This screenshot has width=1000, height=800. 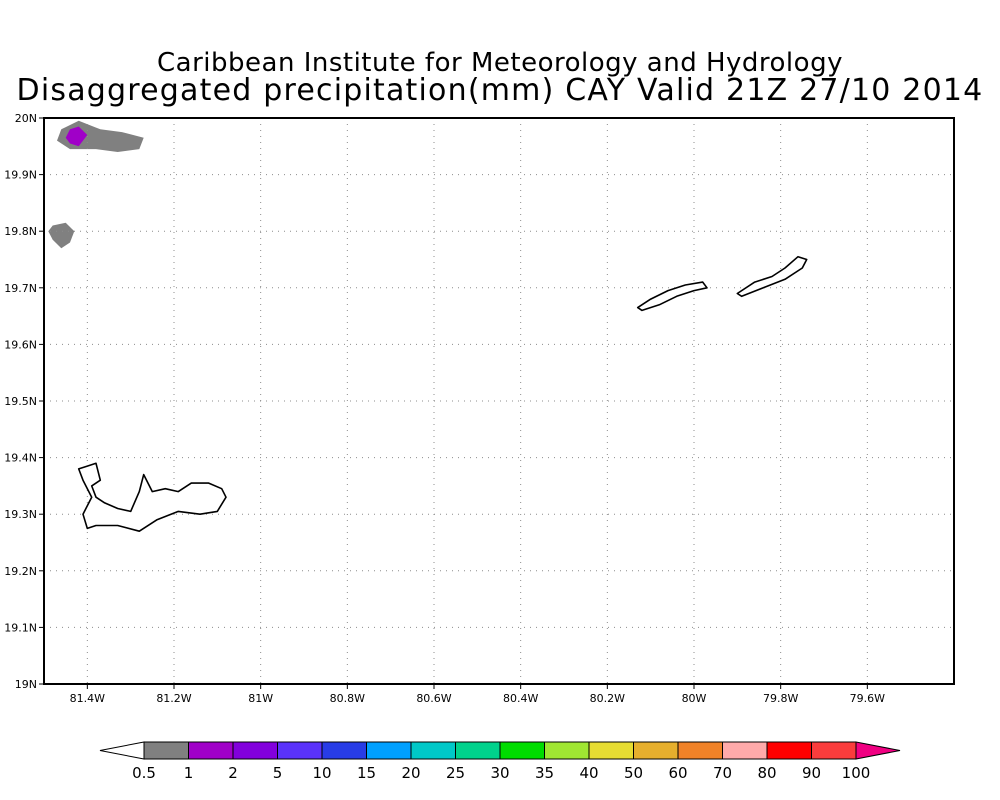 What do you see at coordinates (144, 773) in the screenshot?
I see `colorbar-label-0: 0.5` at bounding box center [144, 773].